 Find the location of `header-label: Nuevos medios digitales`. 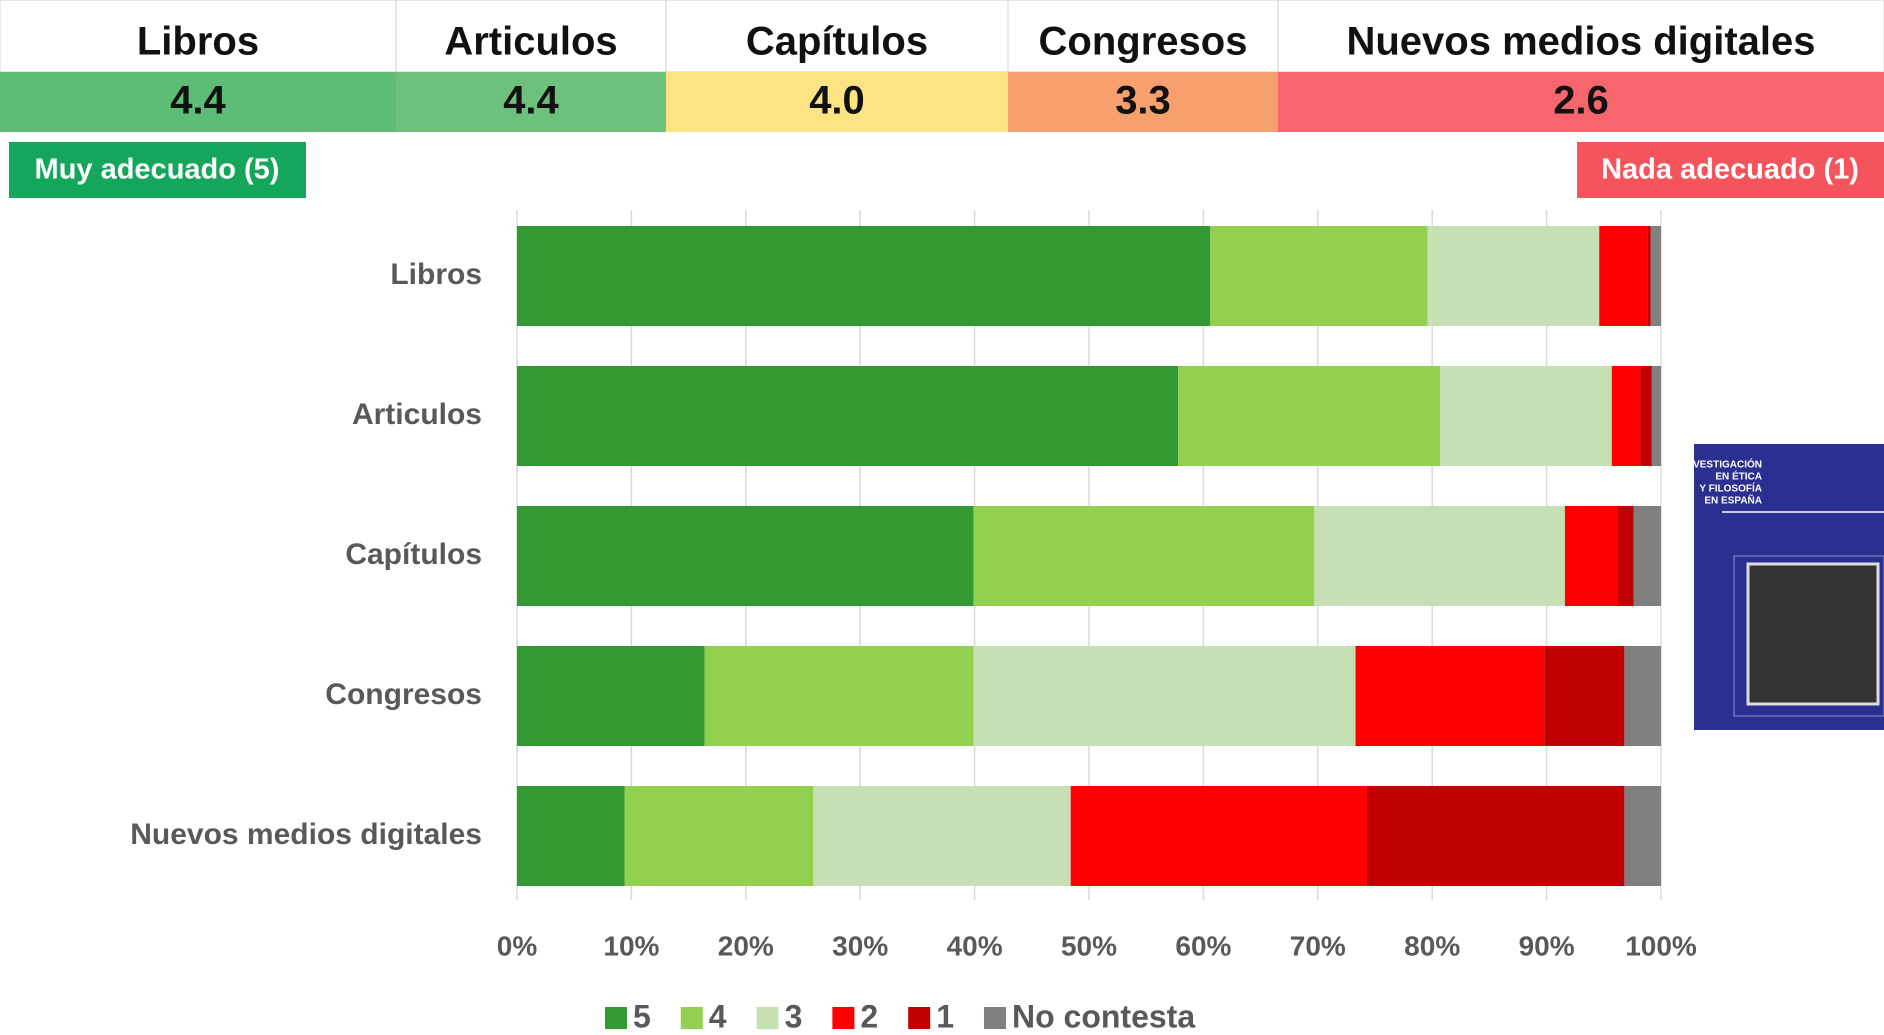

header-label: Nuevos medios digitales is located at coordinates (1580, 42).